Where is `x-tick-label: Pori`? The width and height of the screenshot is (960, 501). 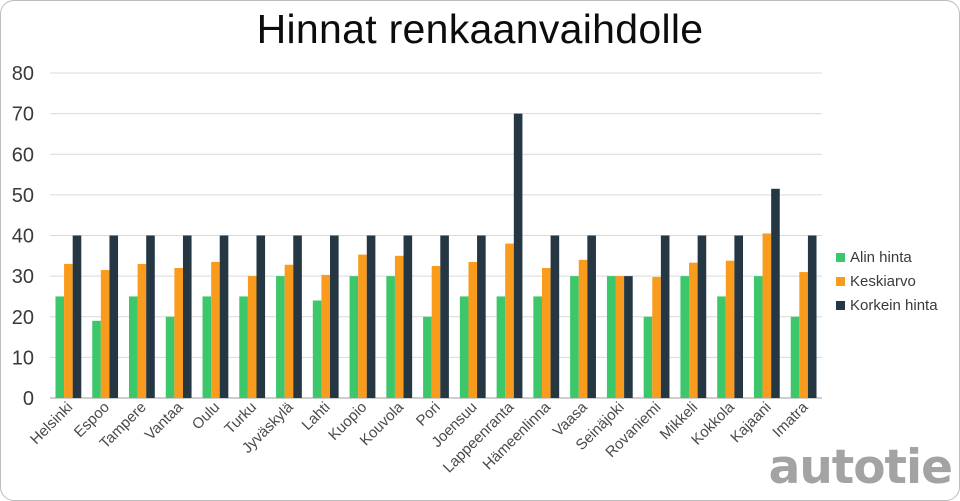 x-tick-label: Pori is located at coordinates (428, 414).